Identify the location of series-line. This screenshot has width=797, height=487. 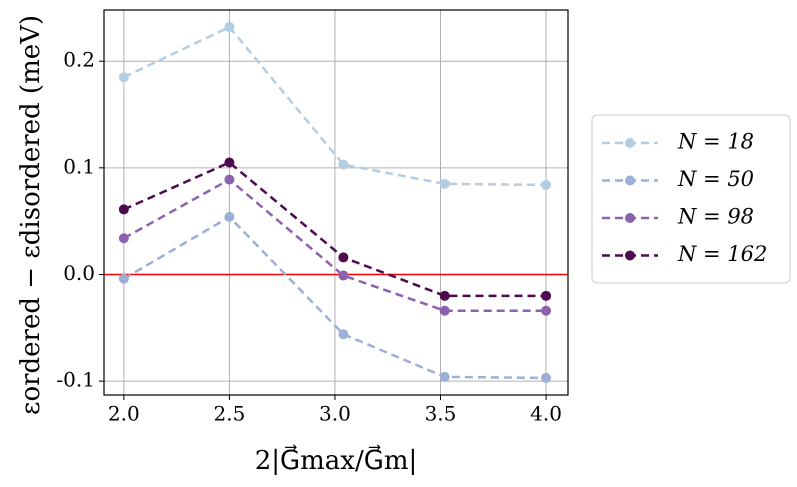
(335, 245).